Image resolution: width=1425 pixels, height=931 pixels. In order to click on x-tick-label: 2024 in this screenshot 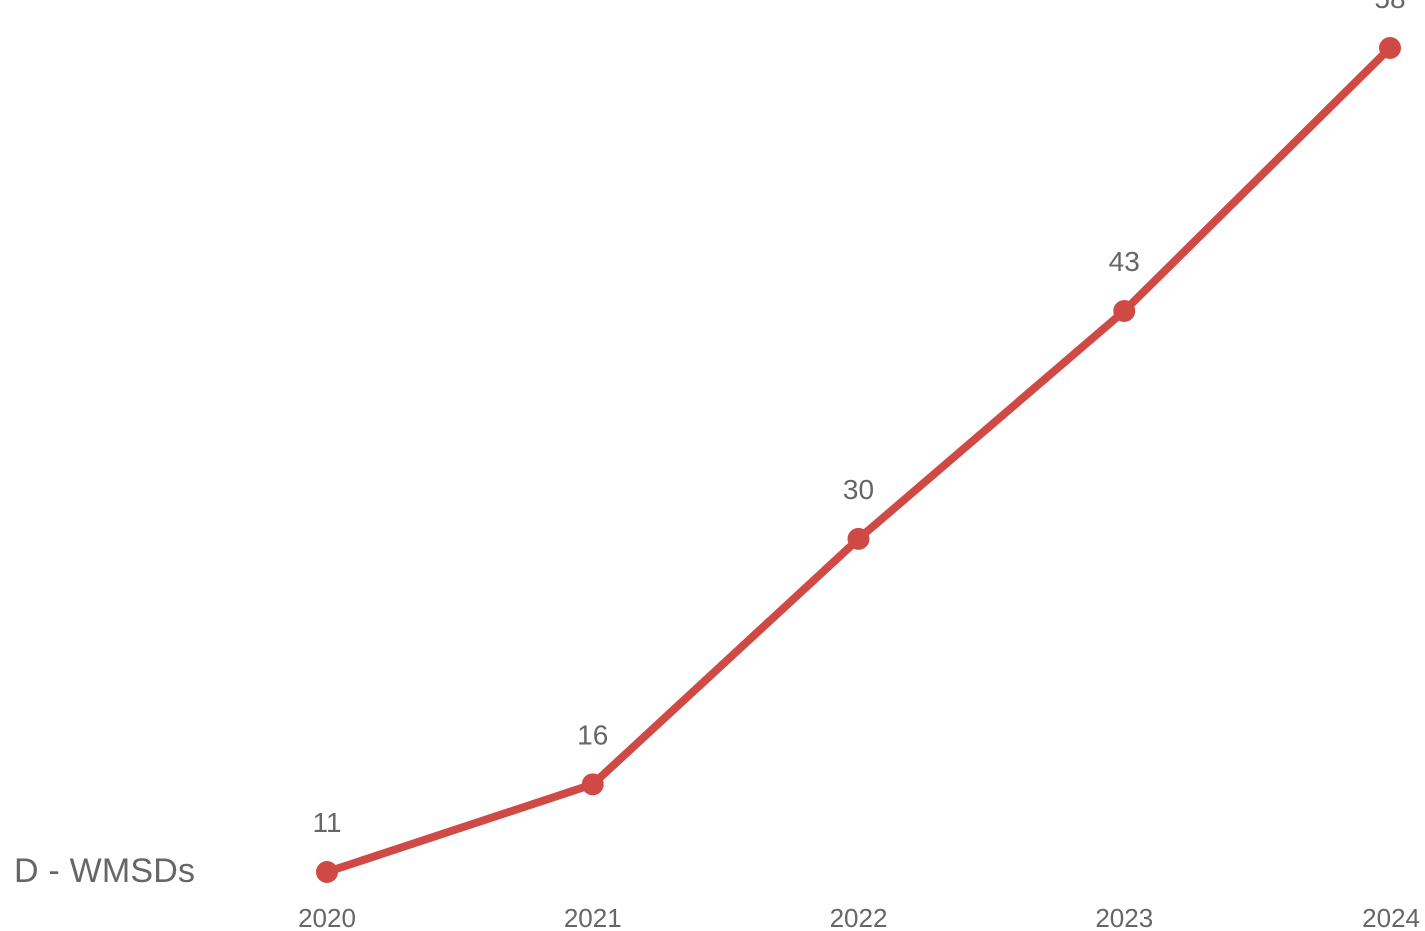, I will do `click(1391, 917)`.